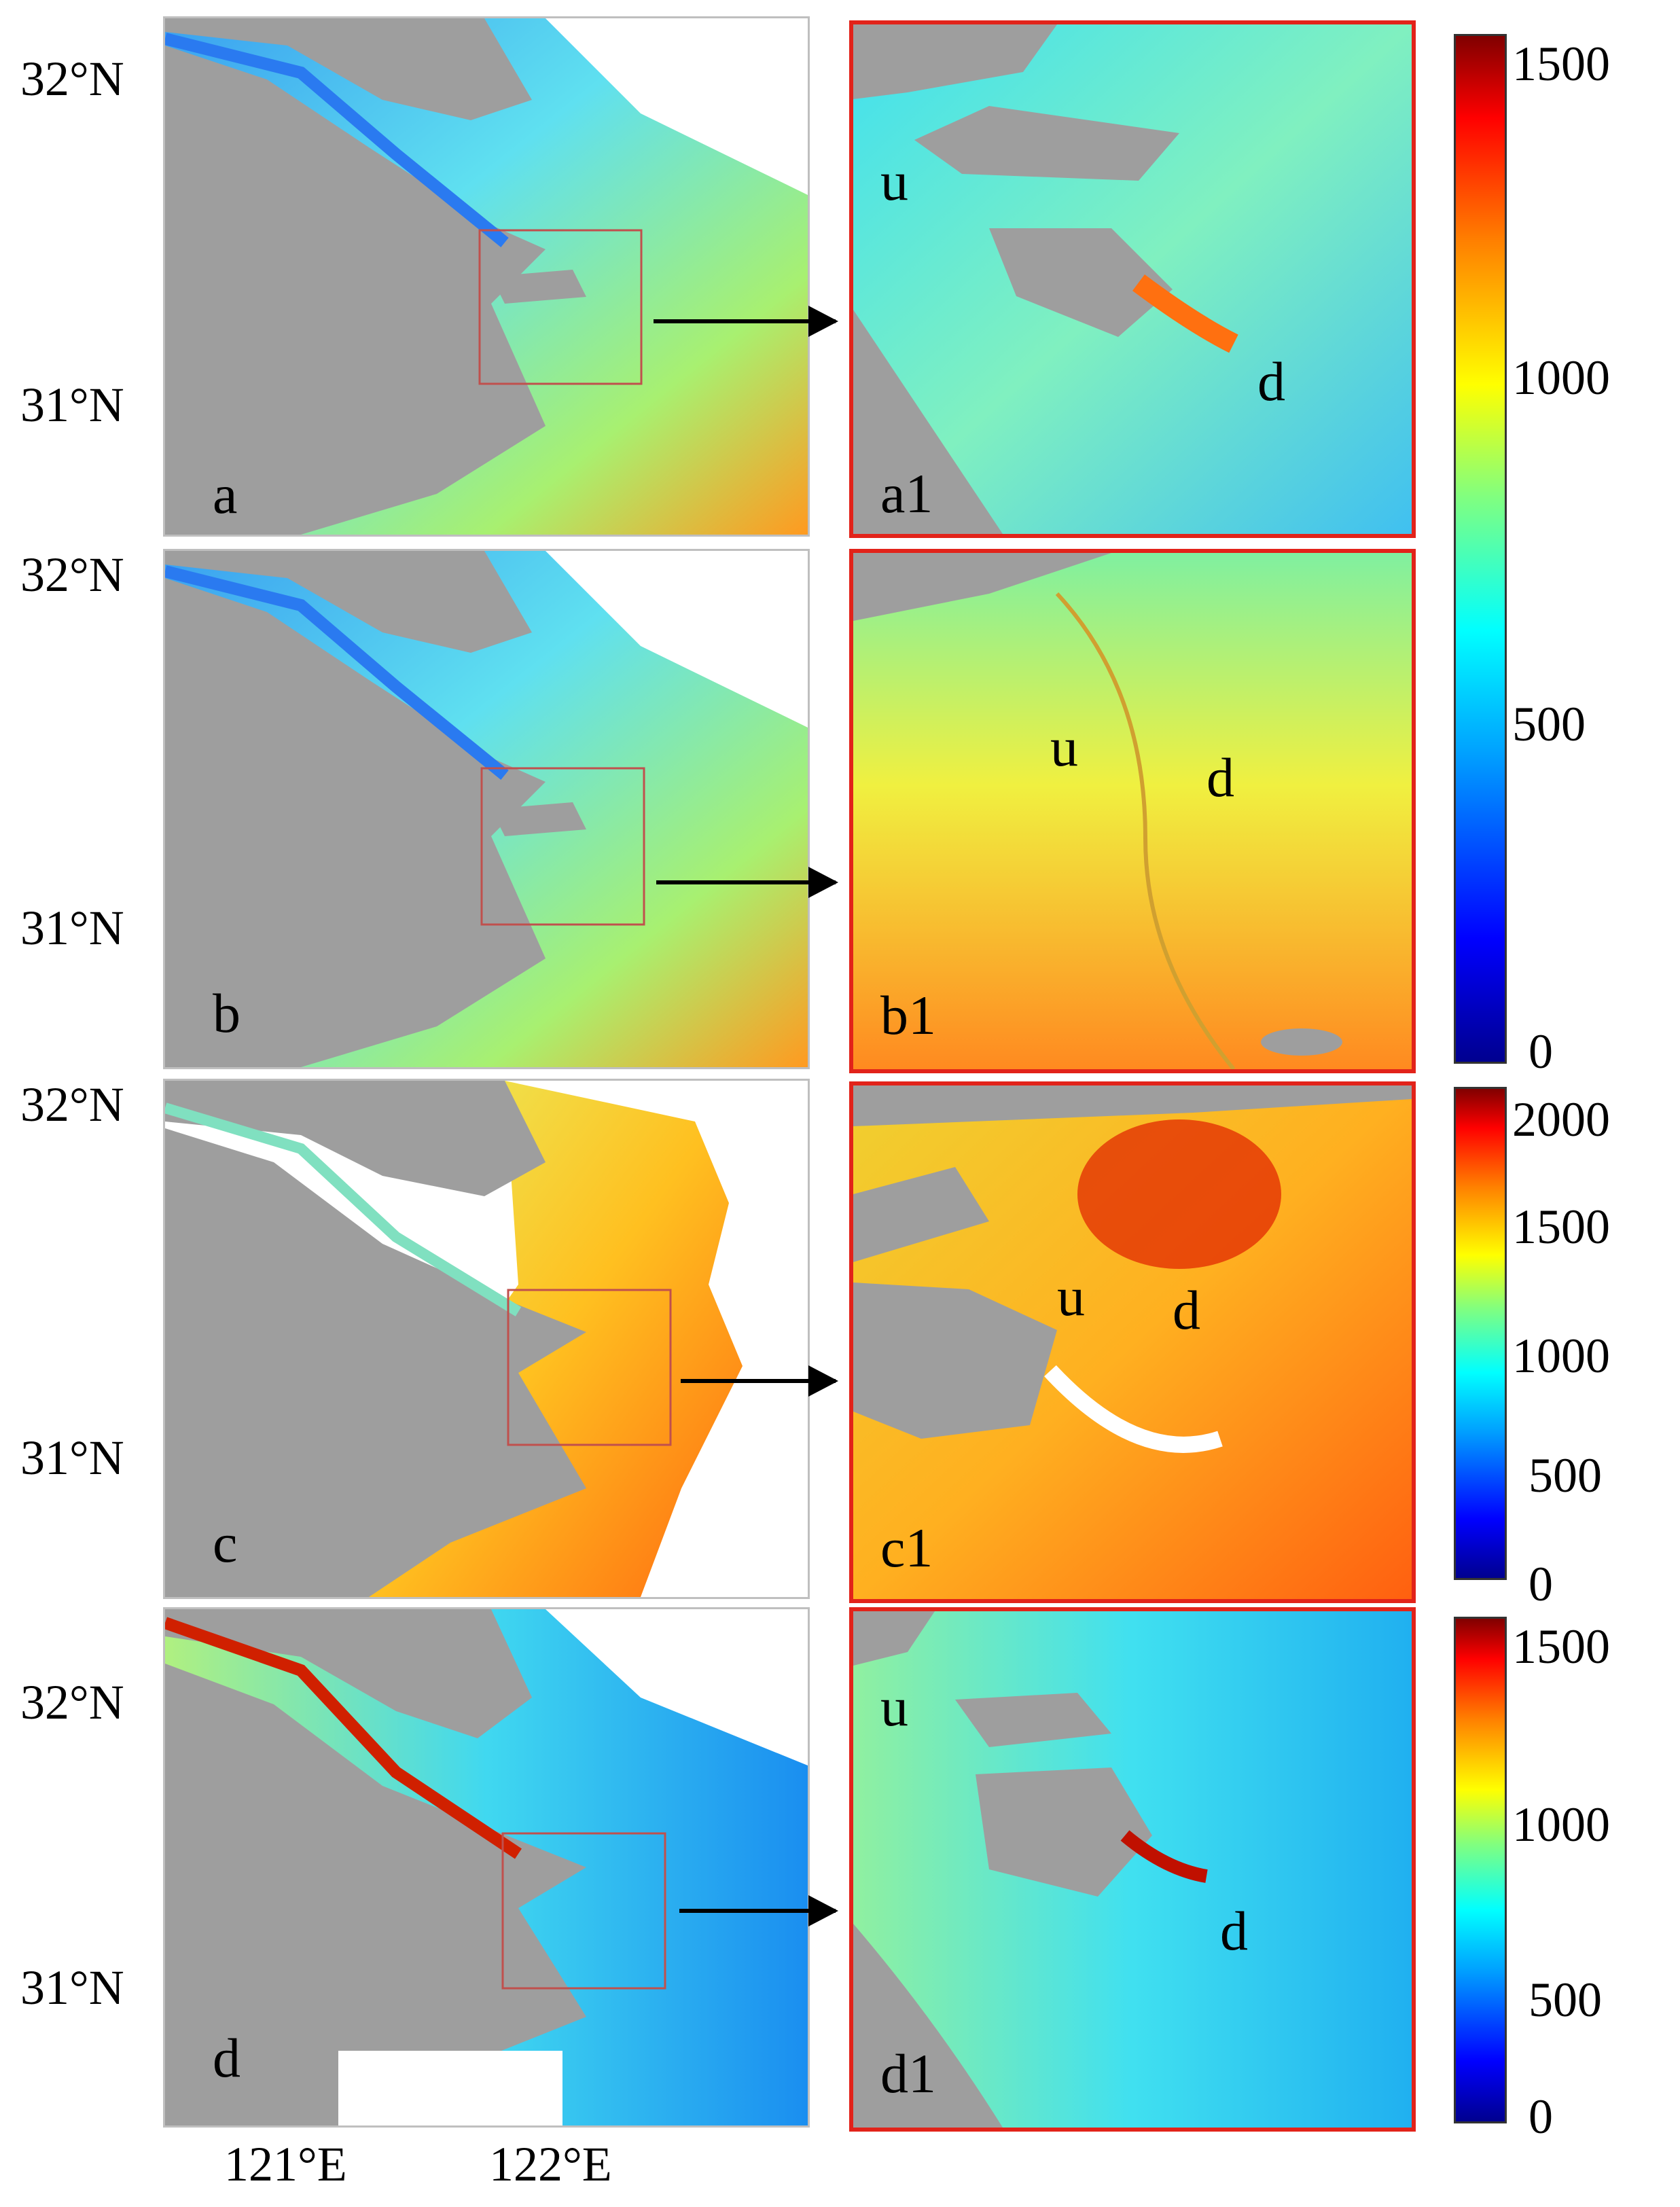 The image size is (1680, 2207). I want to click on panel-label-a: a, so click(225, 494).